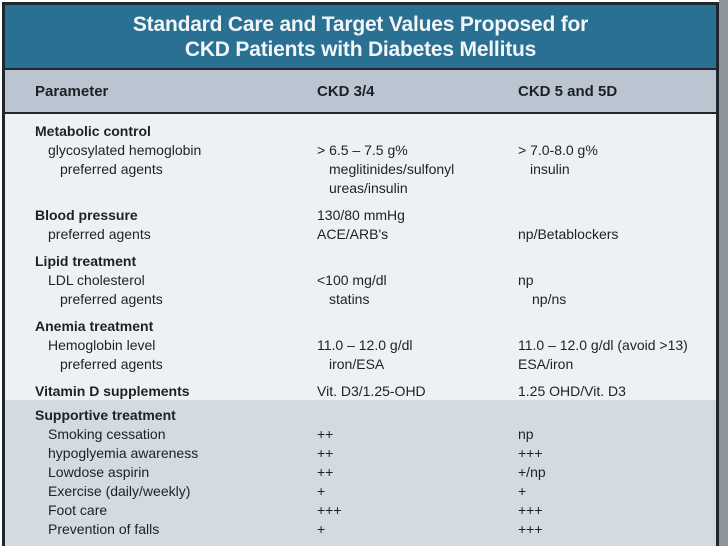  Describe the element at coordinates (723, 273) in the screenshot. I see `slide-edge-strip` at that location.